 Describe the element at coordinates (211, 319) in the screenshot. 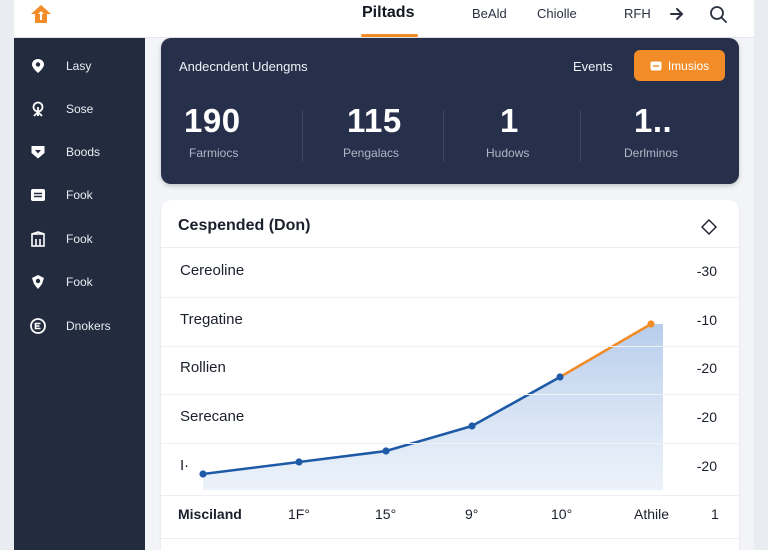

I see `row-label-tregatine: Tregatine` at that location.